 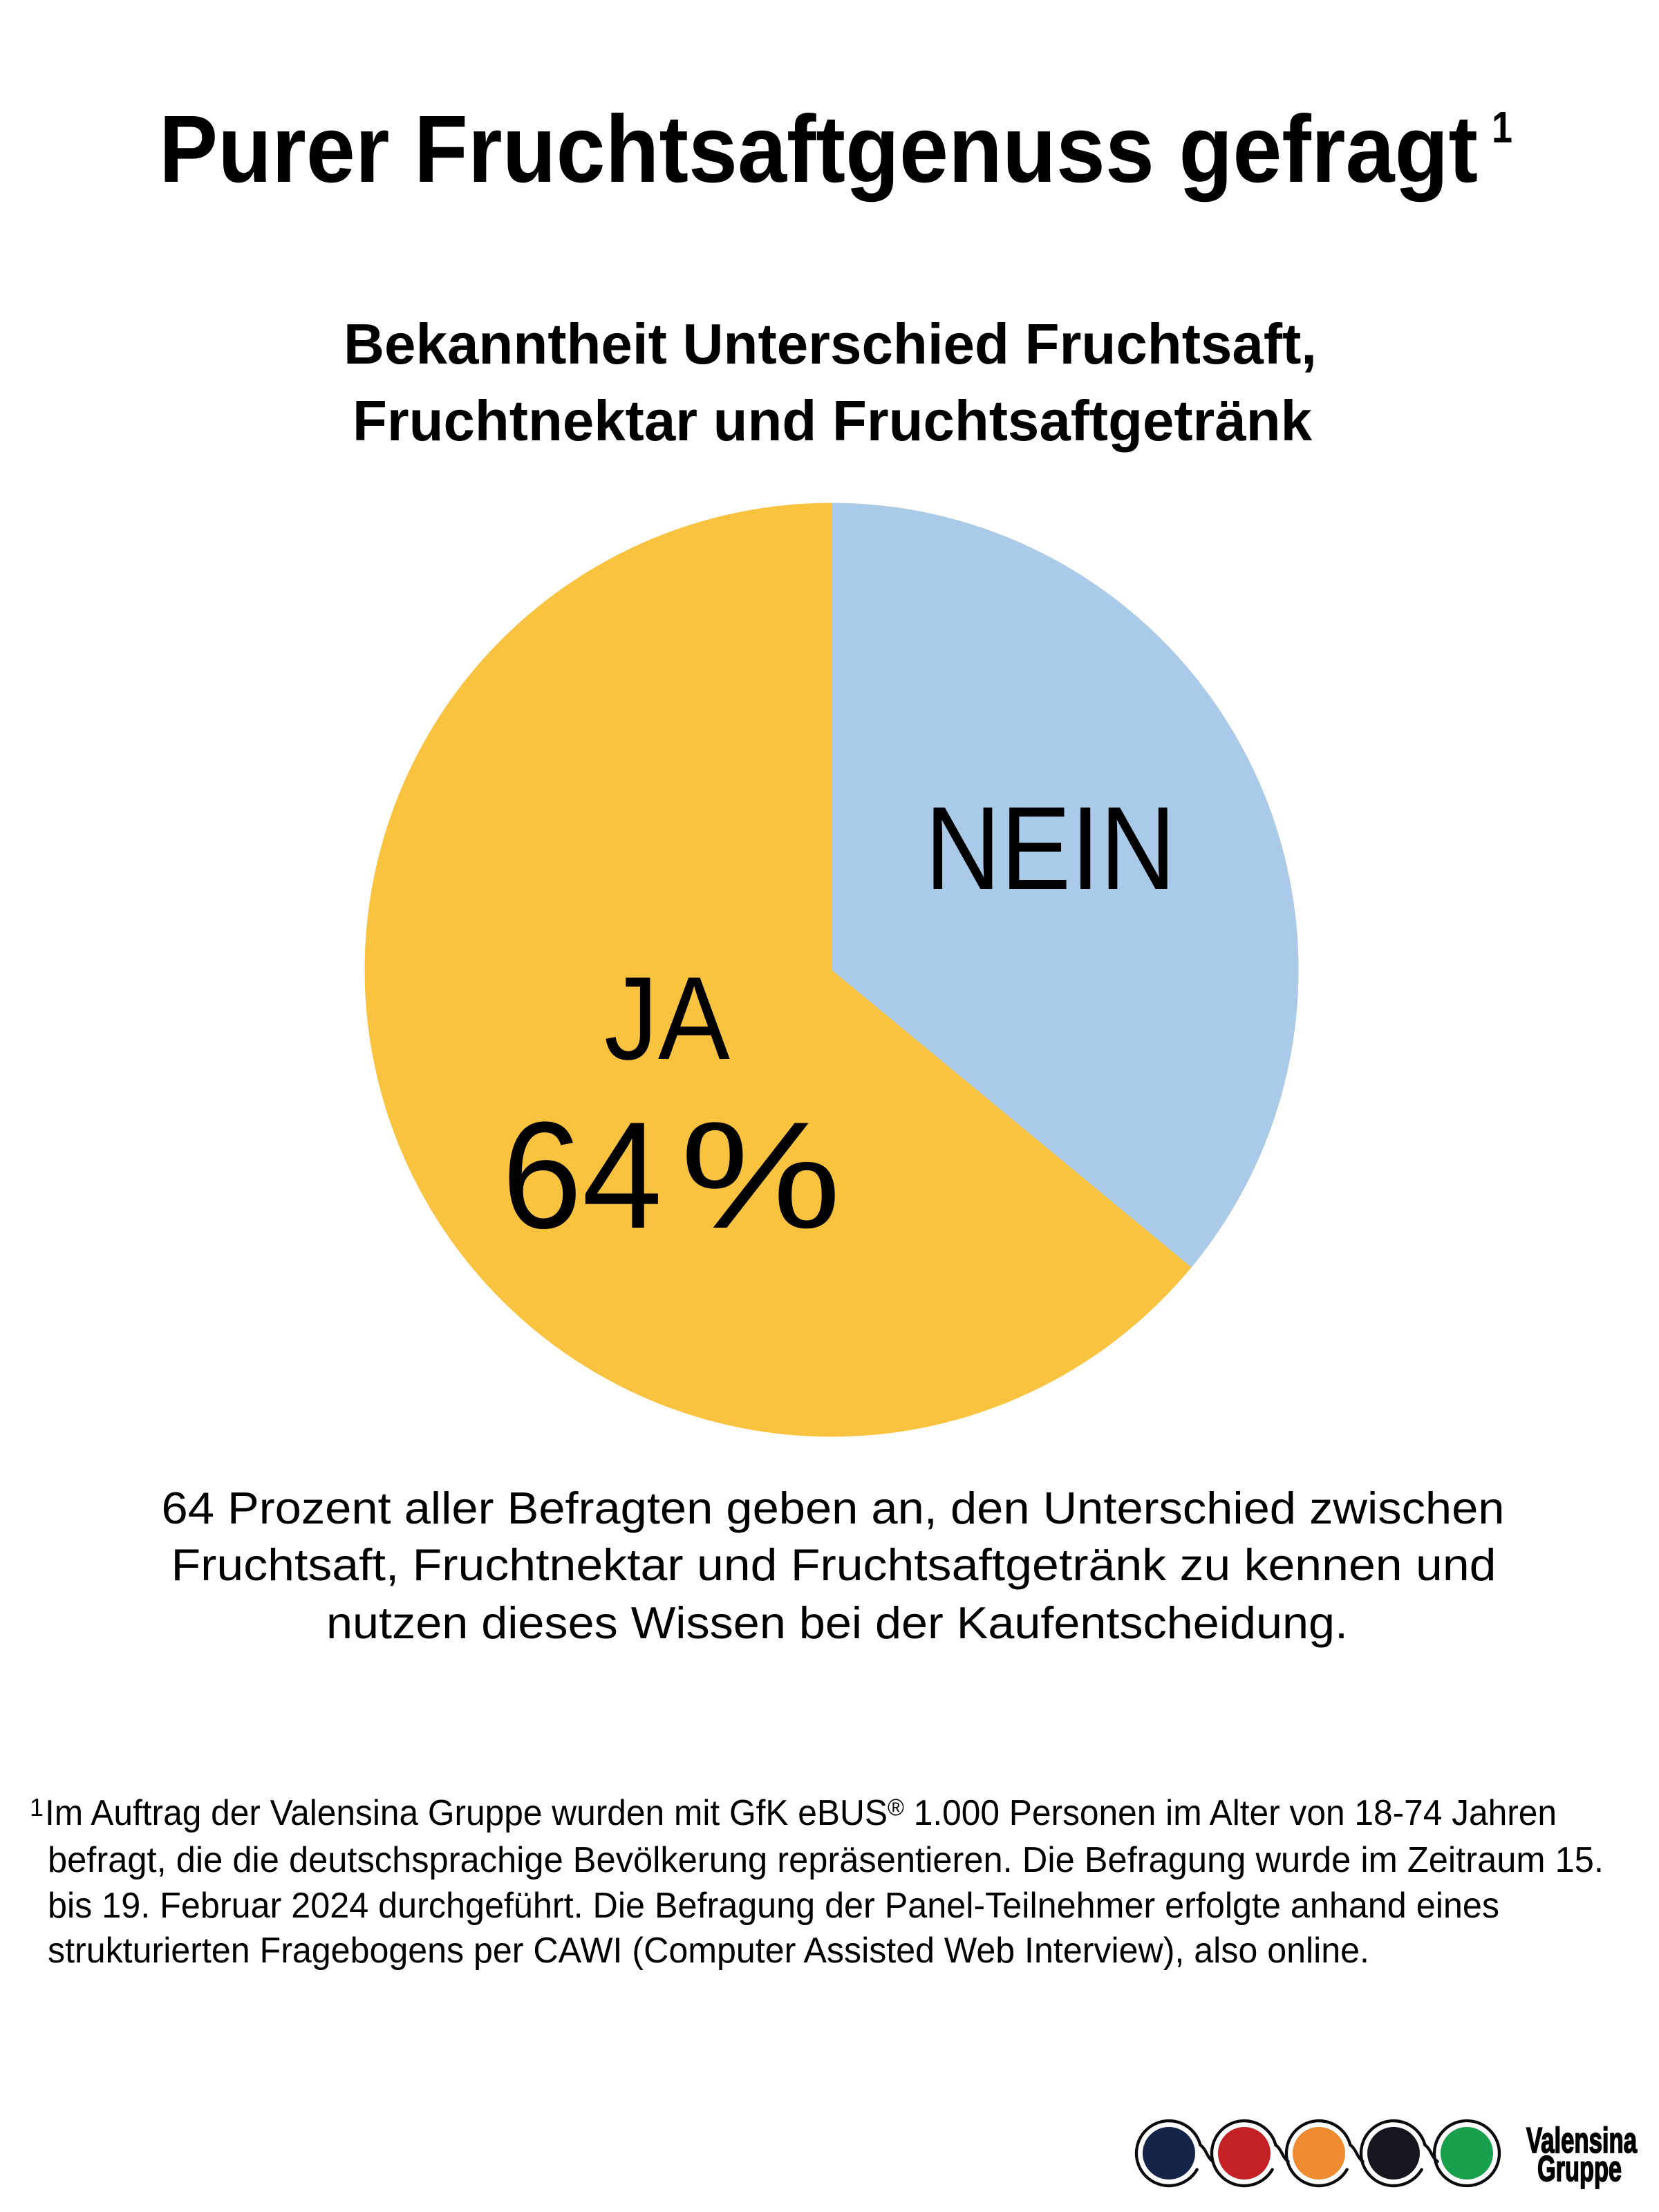 I want to click on svg-text:Bekanntheit Unterschied Frucht: Bekanntheit Unterschied Fruchtsaft,, so click(x=831, y=344).